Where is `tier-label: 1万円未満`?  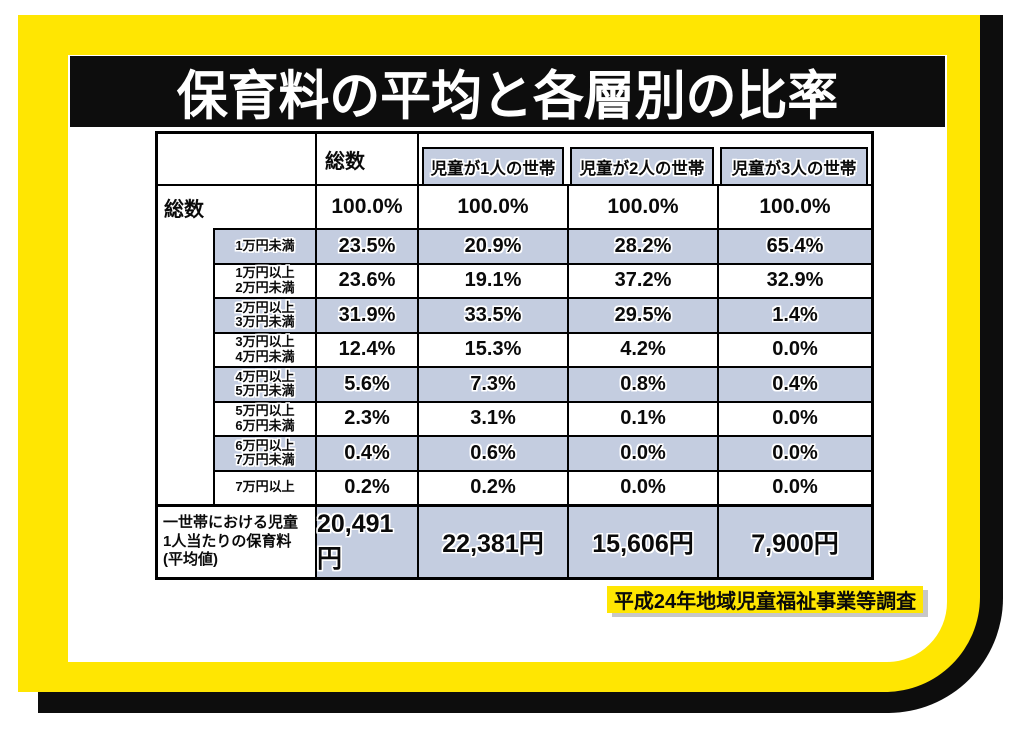
tier-label: 1万円未満 is located at coordinates (265, 245).